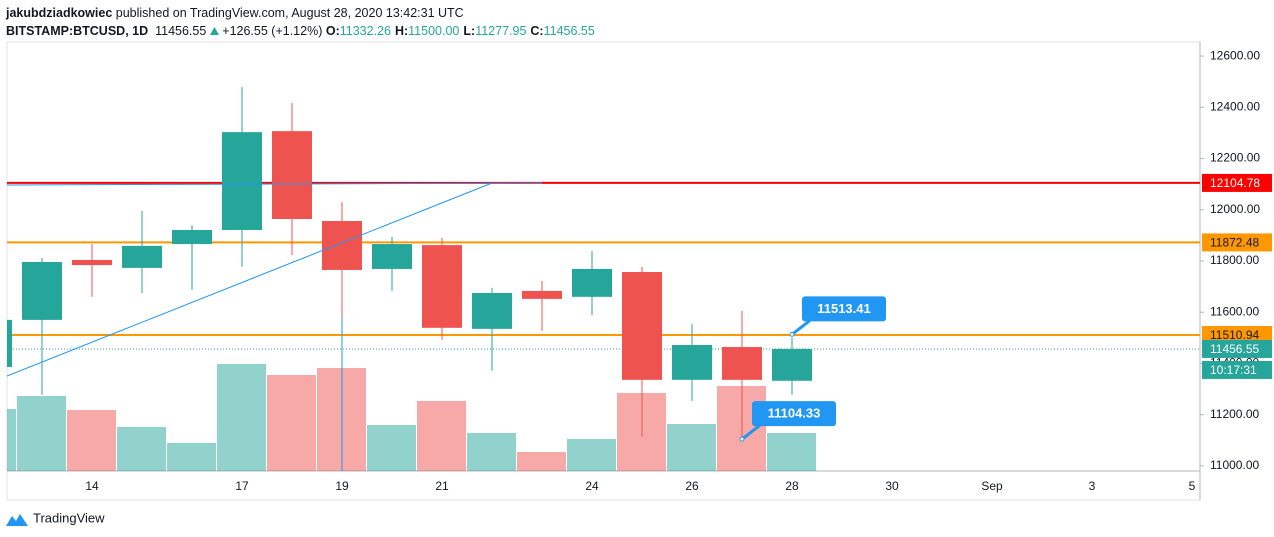 The width and height of the screenshot is (1274, 537). I want to click on ohlc: O:11332.26 H:11500.00 L:11277.95 C:11456.55, so click(462, 31).